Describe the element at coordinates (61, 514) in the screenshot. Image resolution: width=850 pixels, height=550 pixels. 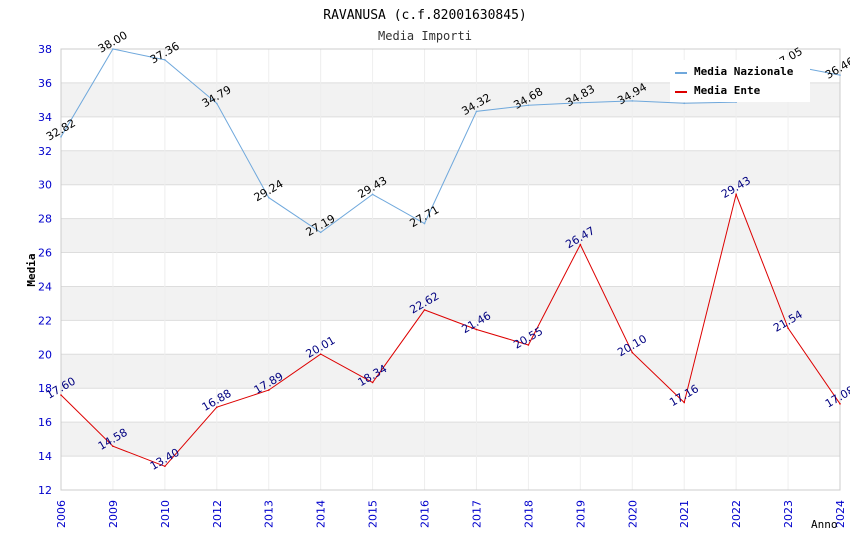
I see `x-tick-label: 2006` at that location.